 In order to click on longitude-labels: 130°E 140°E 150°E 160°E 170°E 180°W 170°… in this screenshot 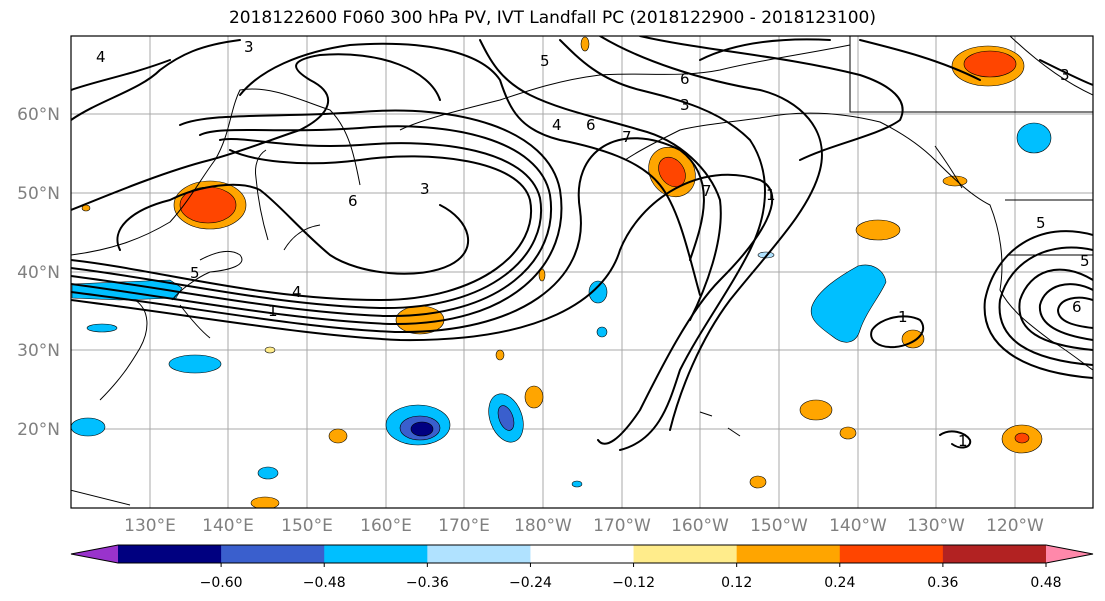, I will do `click(584, 526)`.